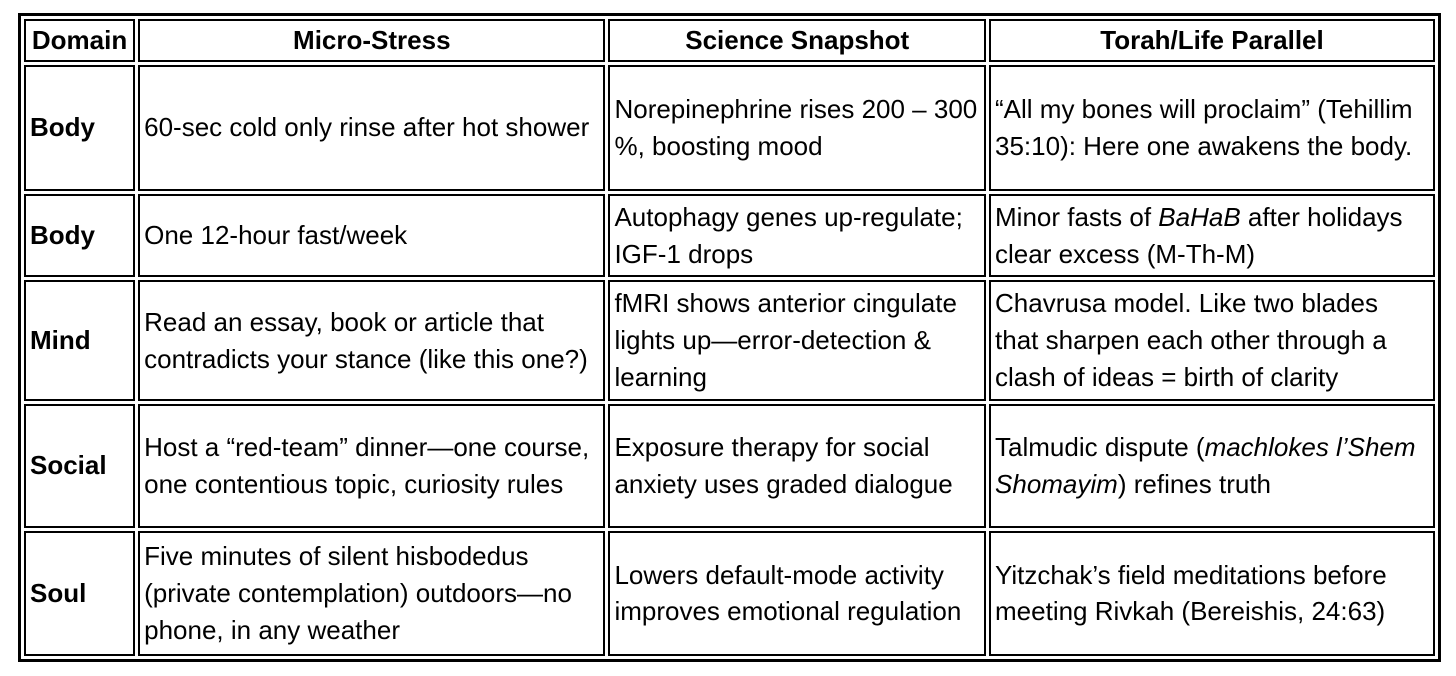 The image size is (1456, 676). What do you see at coordinates (80, 340) in the screenshot?
I see `domain-cell: Mind` at bounding box center [80, 340].